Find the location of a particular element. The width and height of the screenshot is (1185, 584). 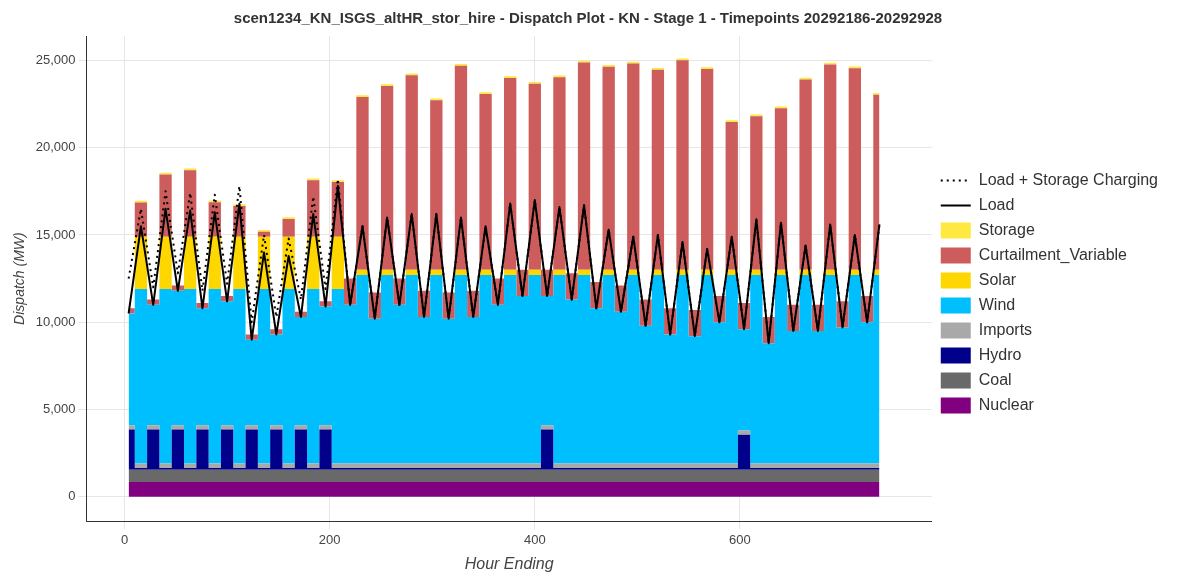

y-tick-label: 20,000 is located at coordinates (55, 147).